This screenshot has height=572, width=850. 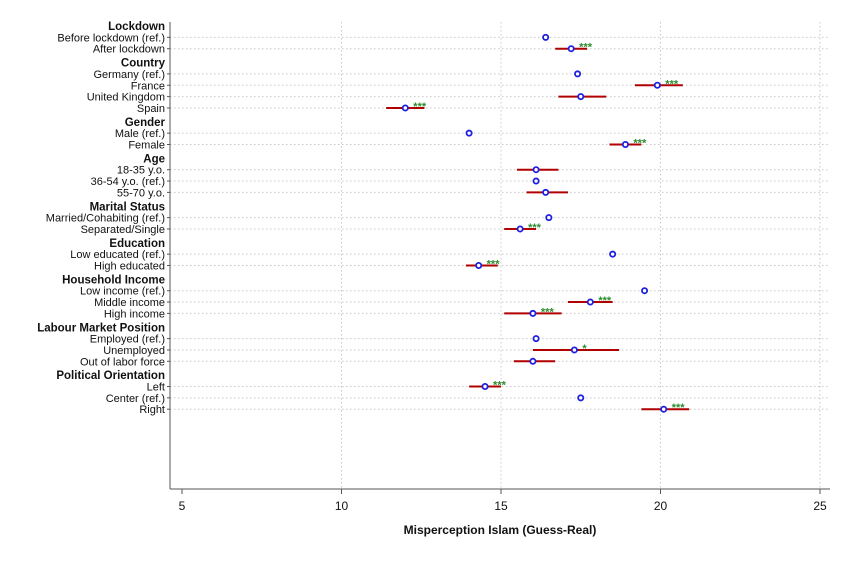 I want to click on row-label: 18-35 y.o., so click(x=141, y=171).